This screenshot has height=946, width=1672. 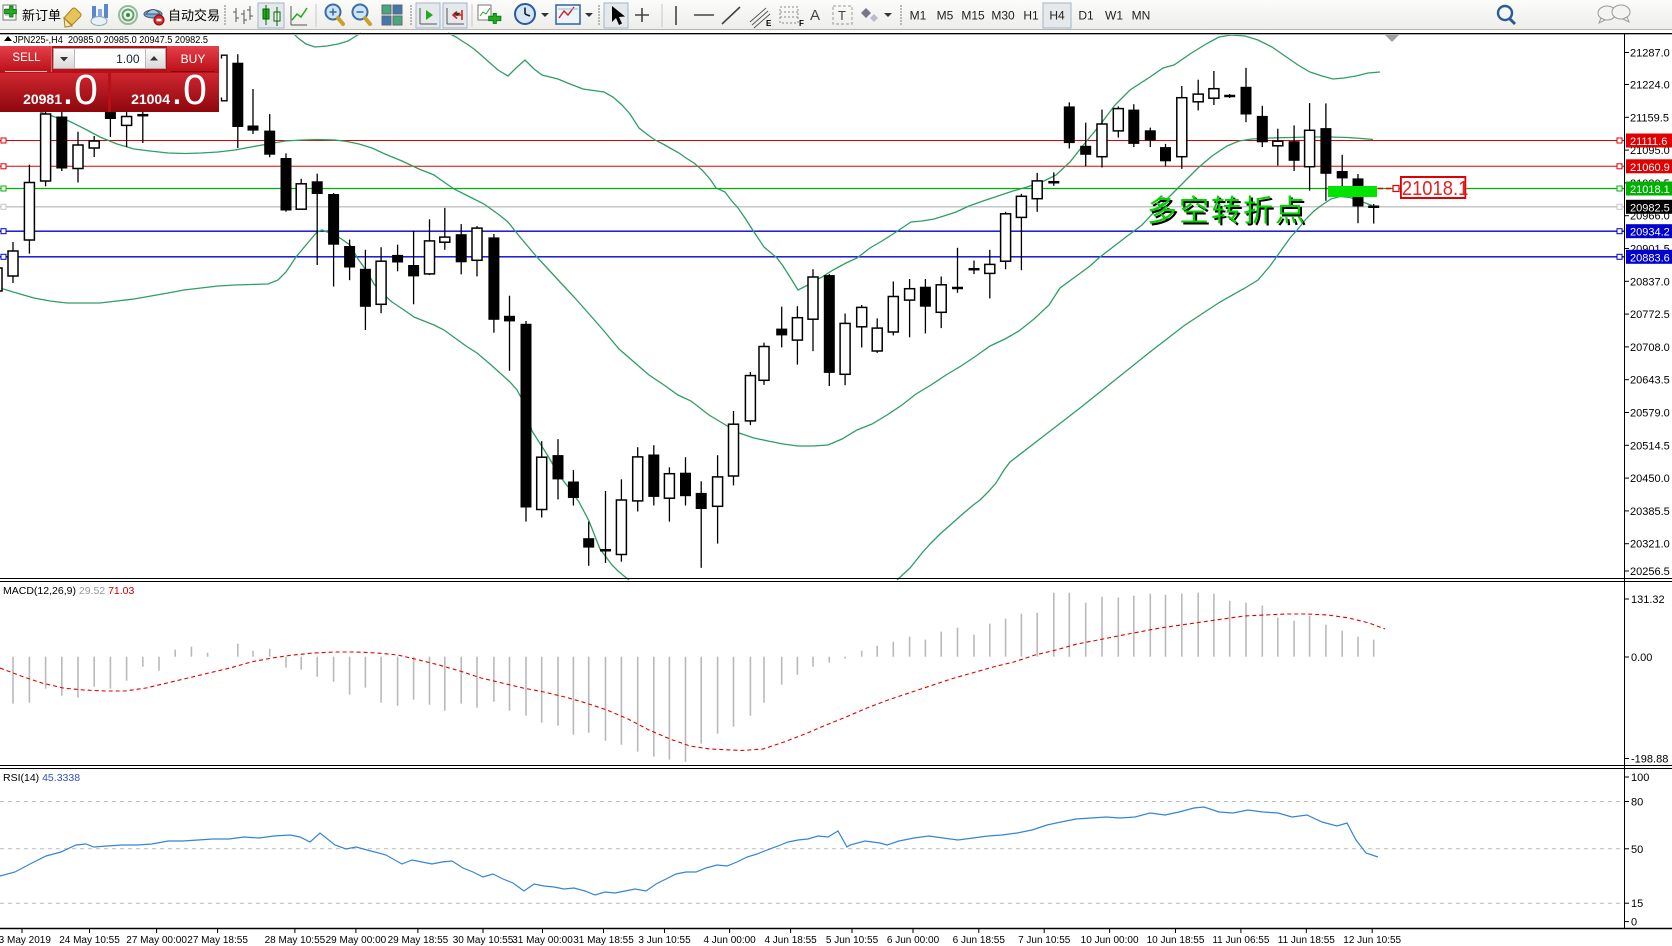 I want to click on svg-text: 20772.5, so click(x=1650, y=315).